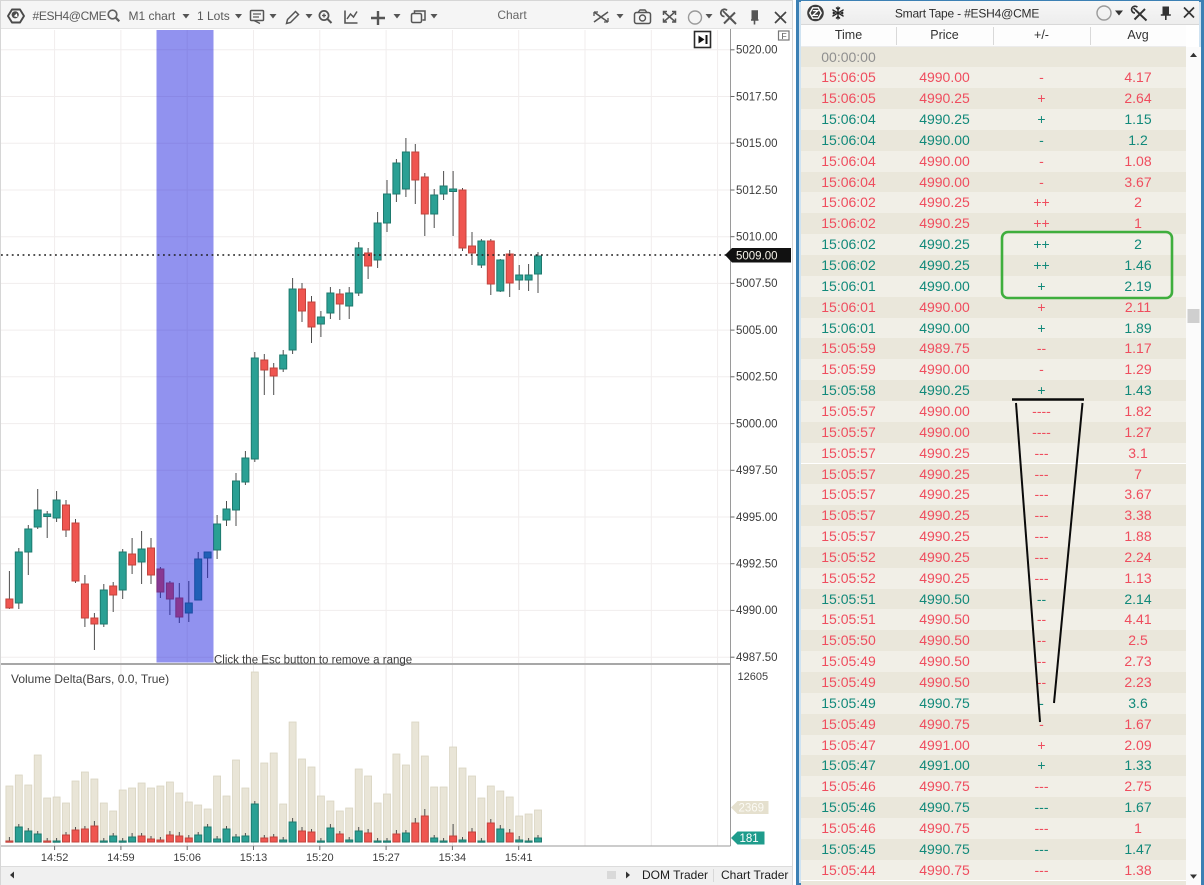 Image resolution: width=1204 pixels, height=885 pixels. Describe the element at coordinates (55, 858) in the screenshot. I see `svg-text: 14:52` at that location.